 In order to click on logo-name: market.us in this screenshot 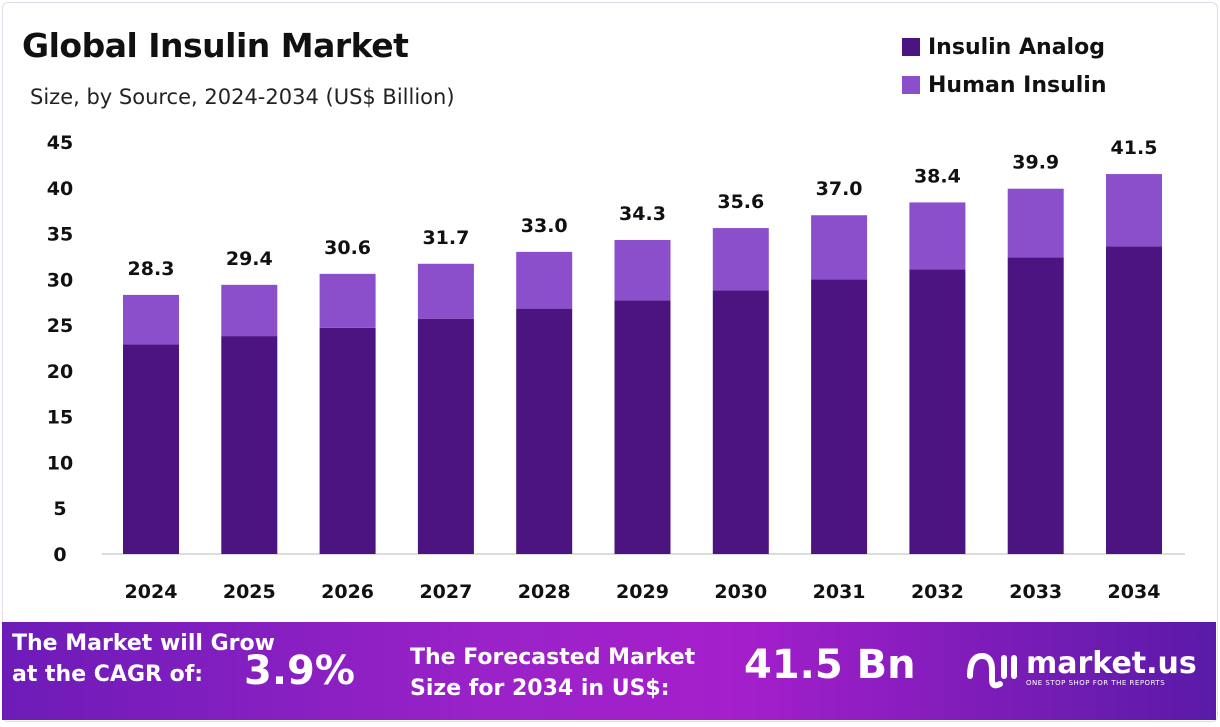, I will do `click(1111, 663)`.